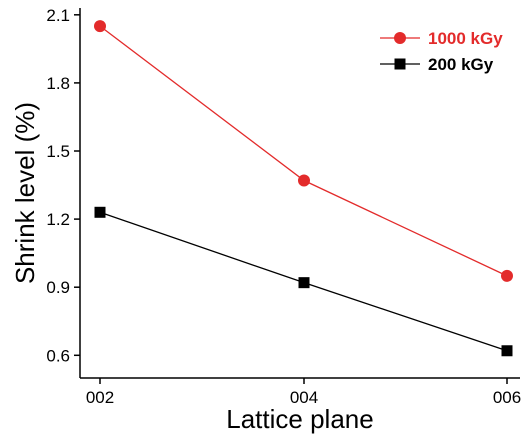 Image resolution: width=524 pixels, height=436 pixels. Describe the element at coordinates (400, 64) in the screenshot. I see `legend-marker-200-kgy` at that location.